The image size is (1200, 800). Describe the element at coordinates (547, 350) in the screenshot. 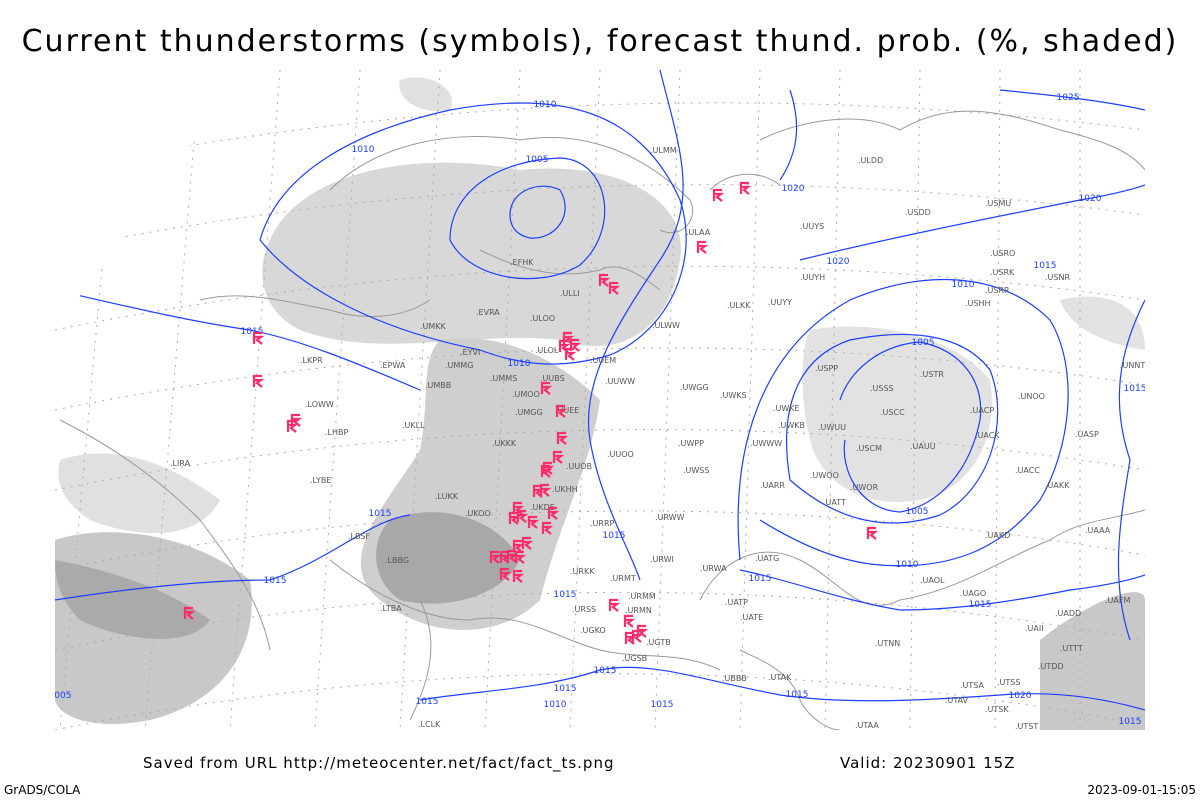

I see `station-label: .ULOL` at that location.